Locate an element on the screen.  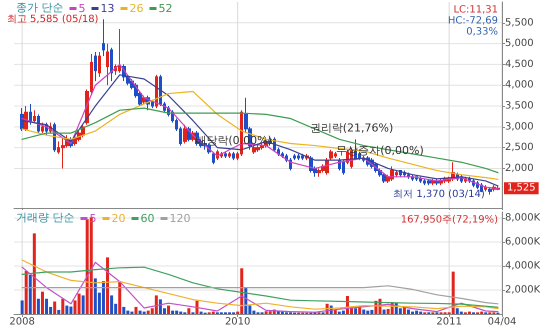
y-tick-label: 3,500 is located at coordinates (519, 106).